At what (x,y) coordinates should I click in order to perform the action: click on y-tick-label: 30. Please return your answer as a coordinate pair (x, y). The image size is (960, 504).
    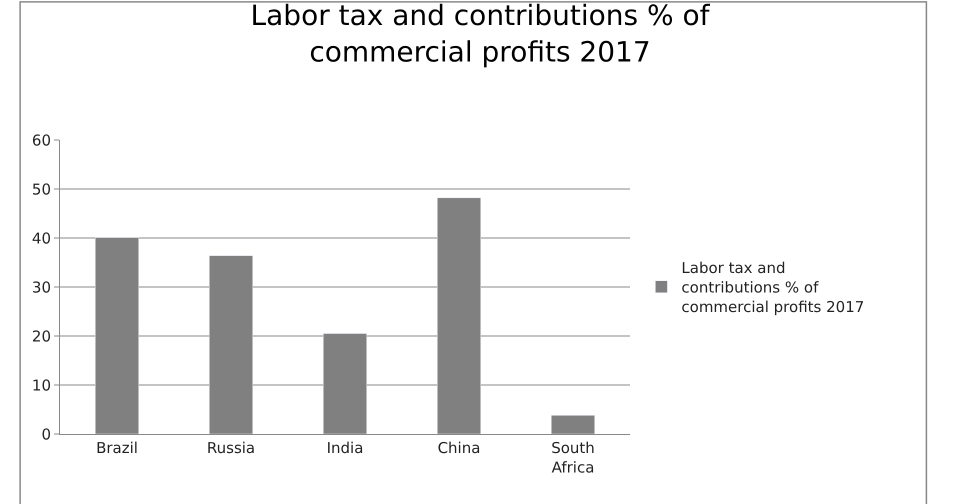
    Looking at the image, I should click on (41, 287).